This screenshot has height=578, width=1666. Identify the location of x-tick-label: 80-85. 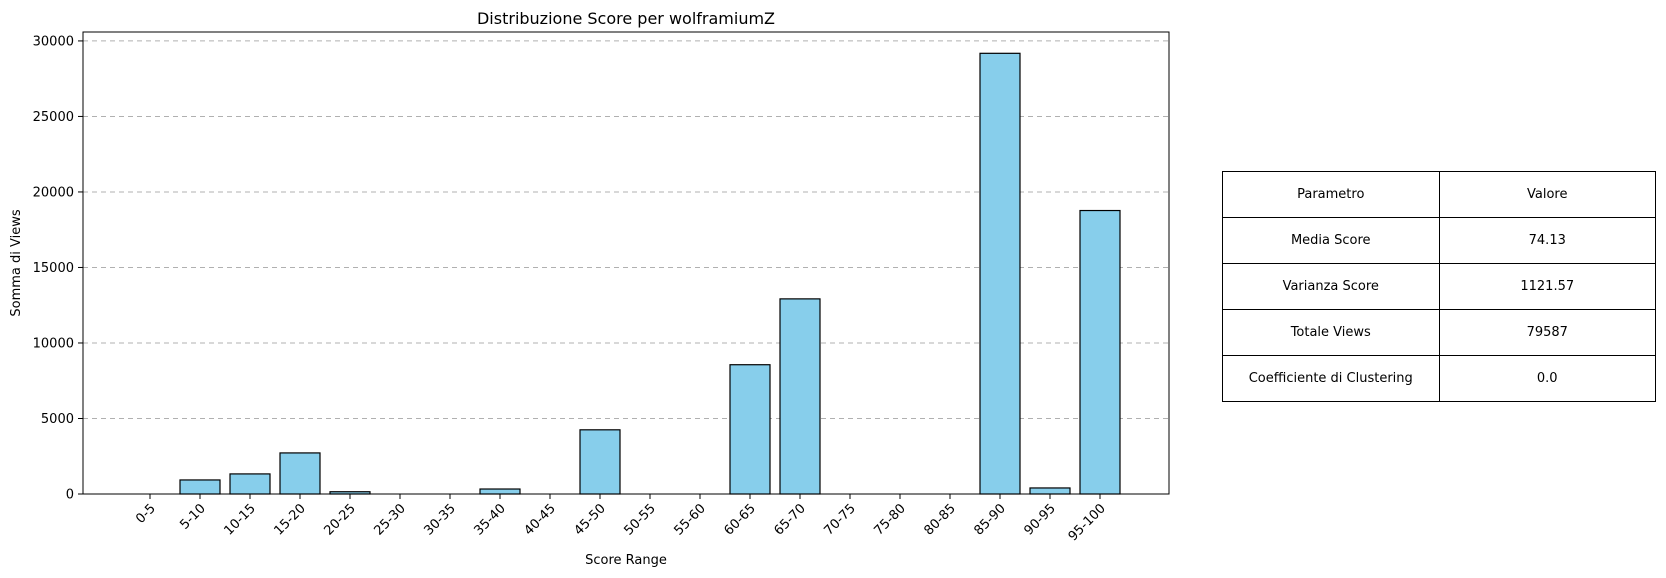
(940, 519).